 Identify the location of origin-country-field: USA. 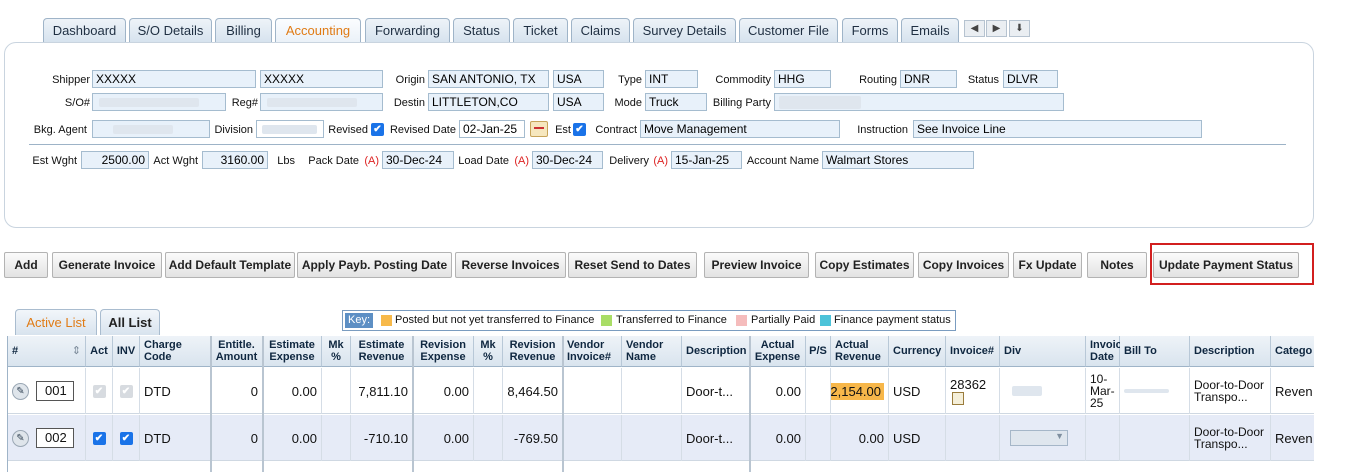
(578, 79).